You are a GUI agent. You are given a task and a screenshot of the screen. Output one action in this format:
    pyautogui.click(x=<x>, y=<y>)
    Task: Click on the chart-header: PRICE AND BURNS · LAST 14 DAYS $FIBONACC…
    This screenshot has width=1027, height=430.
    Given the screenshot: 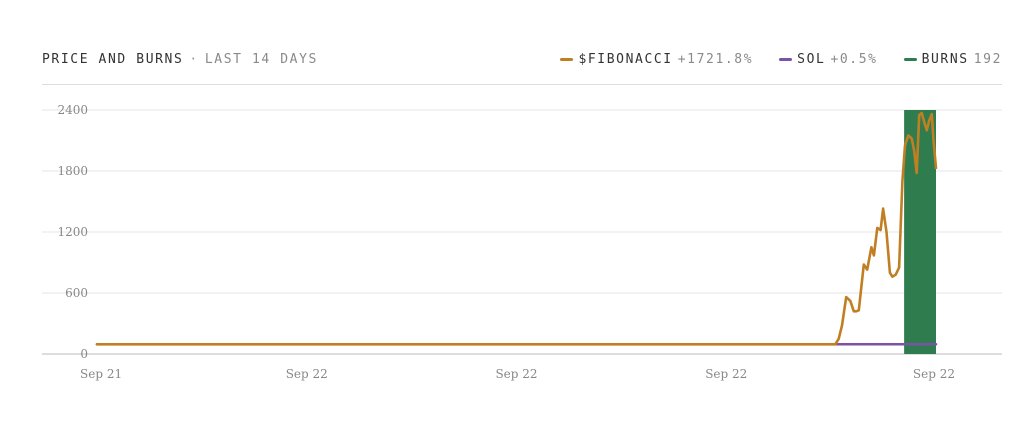 What is the action you would take?
    pyautogui.click(x=522, y=59)
    